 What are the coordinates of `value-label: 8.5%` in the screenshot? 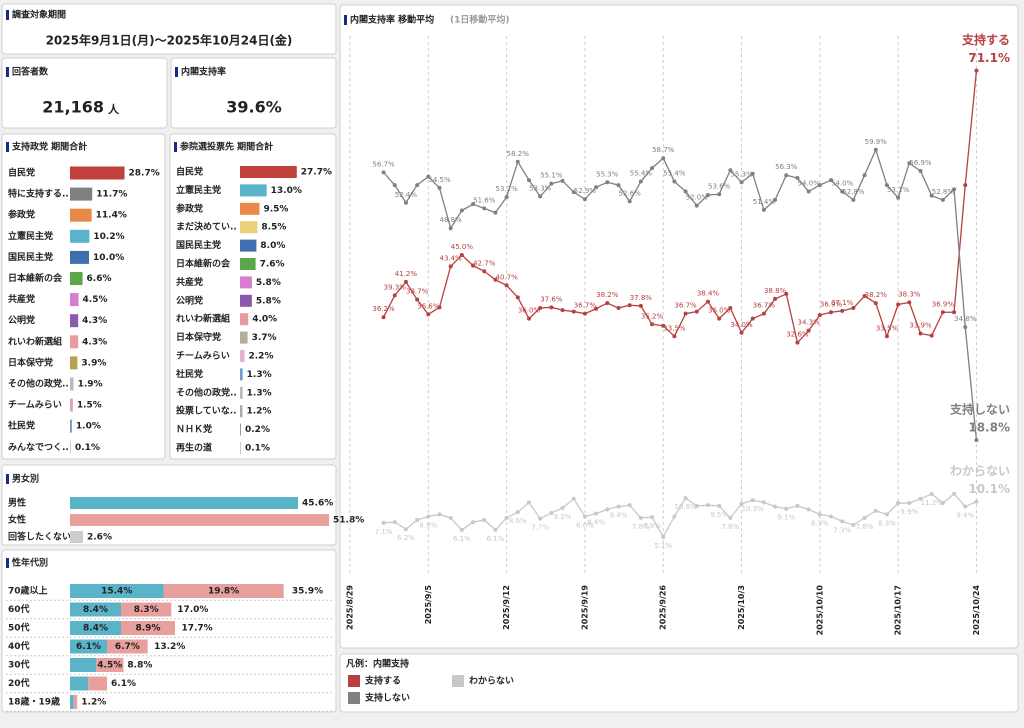 It's located at (273, 228).